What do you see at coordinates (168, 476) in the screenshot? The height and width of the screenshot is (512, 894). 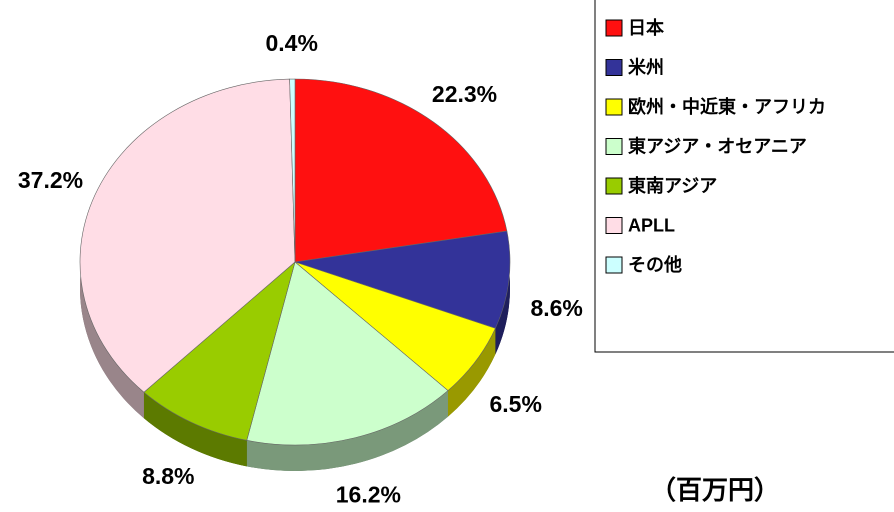 I see `data-label: 8.8%` at bounding box center [168, 476].